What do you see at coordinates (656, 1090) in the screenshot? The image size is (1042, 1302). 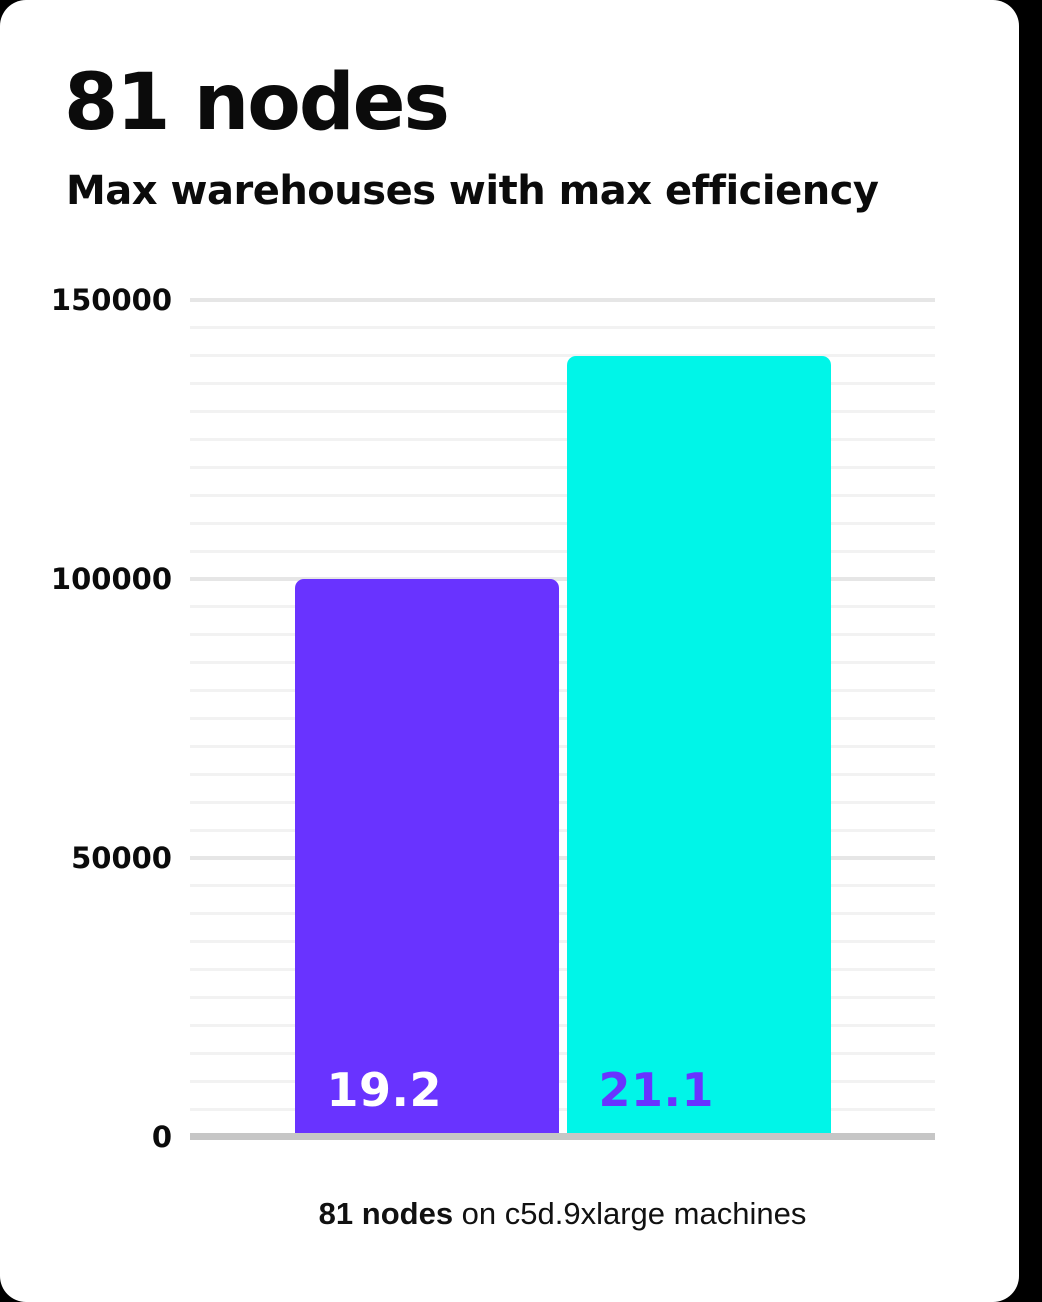 I see `bar-value-label: 21.1` at bounding box center [656, 1090].